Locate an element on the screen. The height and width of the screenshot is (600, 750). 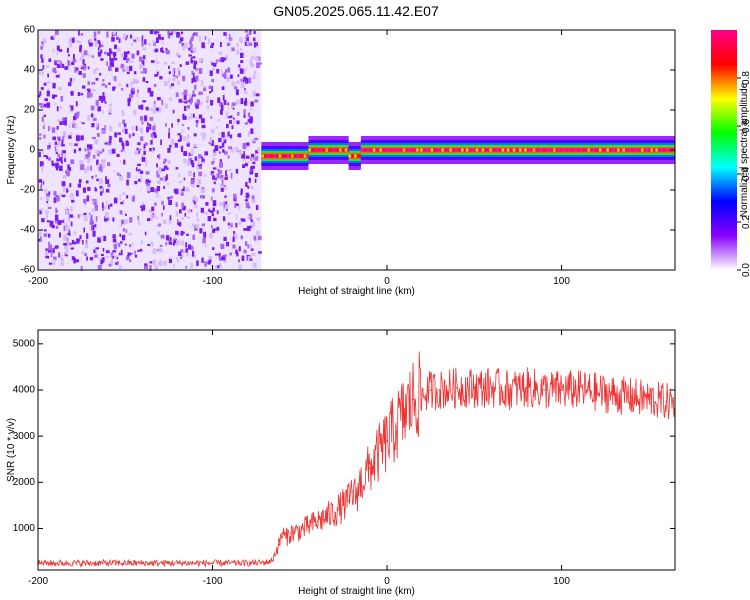
y-tick-label: 1000 is located at coordinates (24, 528).